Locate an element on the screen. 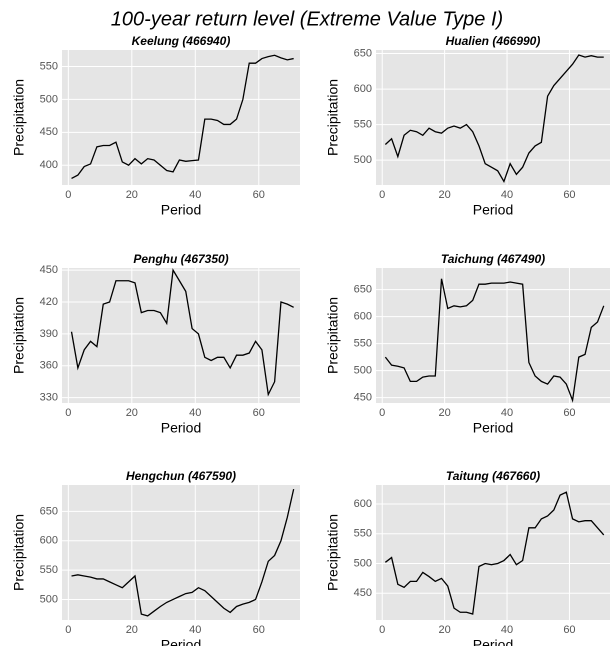  panel-title: Taitung (467660) is located at coordinates (493, 476).